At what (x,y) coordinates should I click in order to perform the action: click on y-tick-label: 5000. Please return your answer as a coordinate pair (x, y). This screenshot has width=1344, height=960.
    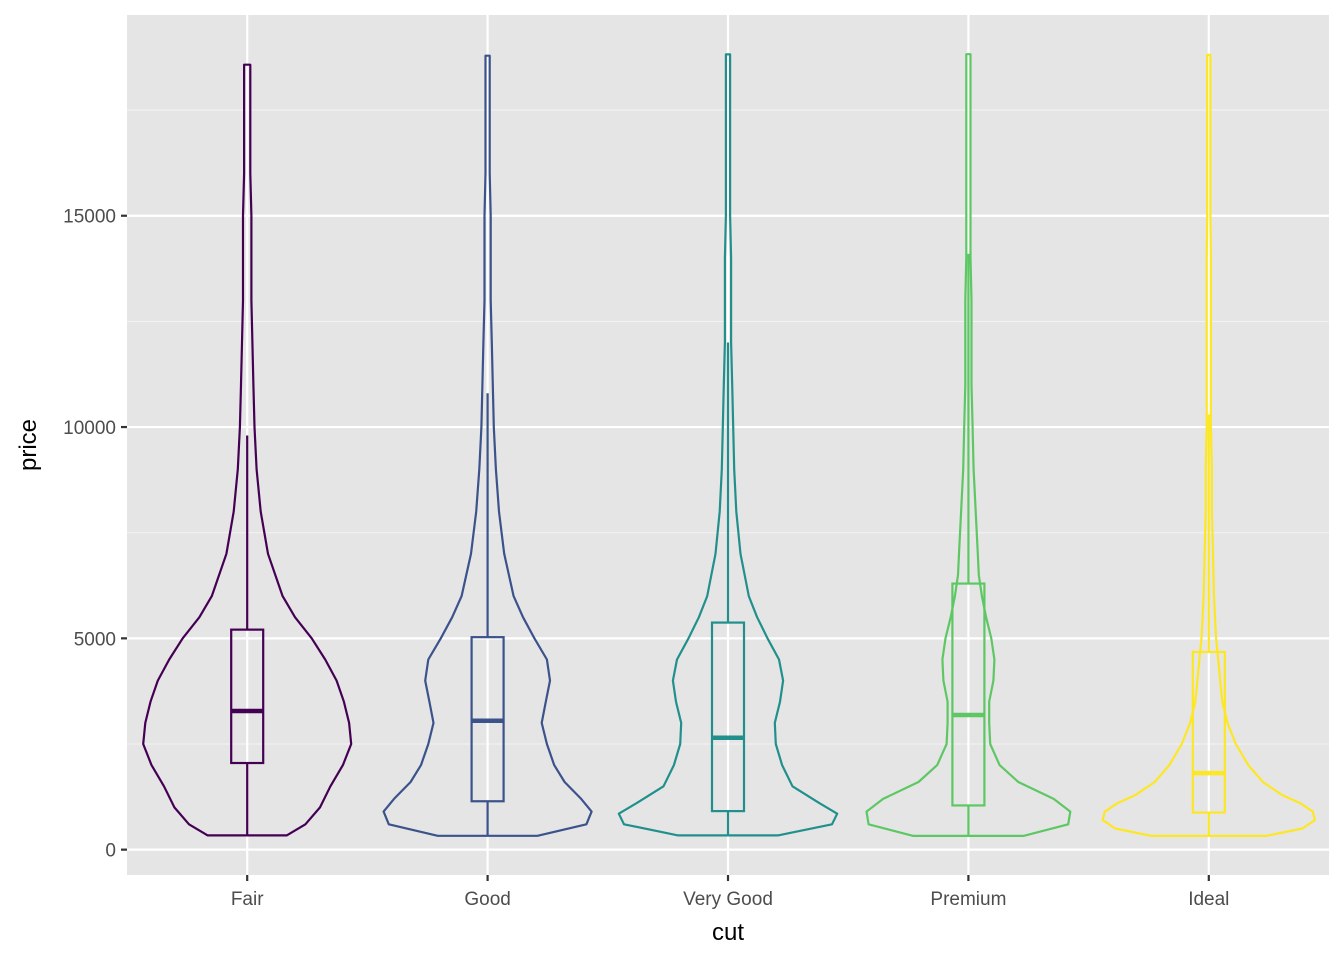
    Looking at the image, I should click on (95, 639).